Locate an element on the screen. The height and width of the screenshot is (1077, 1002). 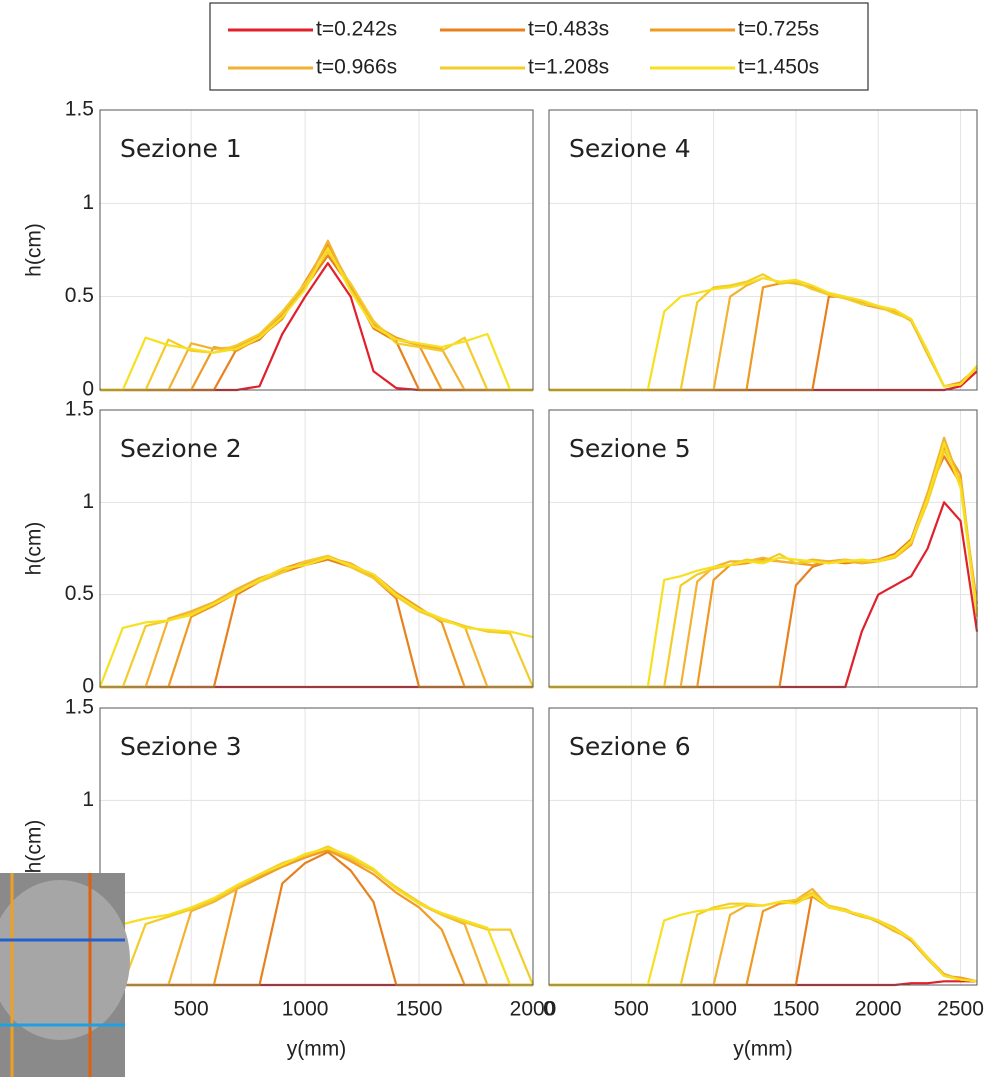
panel-title: Sezione 5 is located at coordinates (630, 448).